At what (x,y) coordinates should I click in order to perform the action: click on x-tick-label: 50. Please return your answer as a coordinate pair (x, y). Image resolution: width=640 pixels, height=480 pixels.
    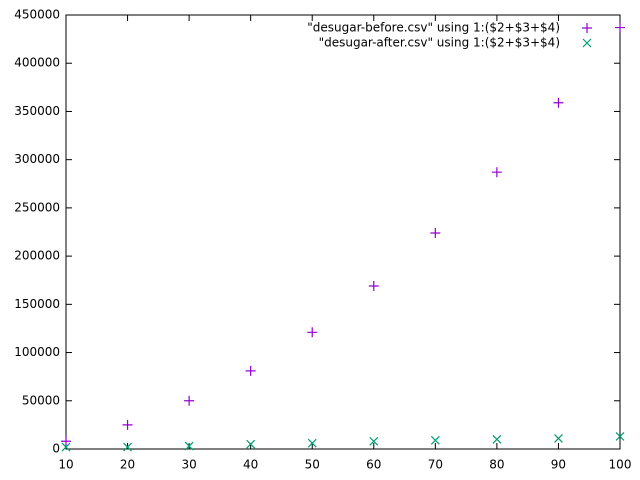
    Looking at the image, I should click on (312, 465).